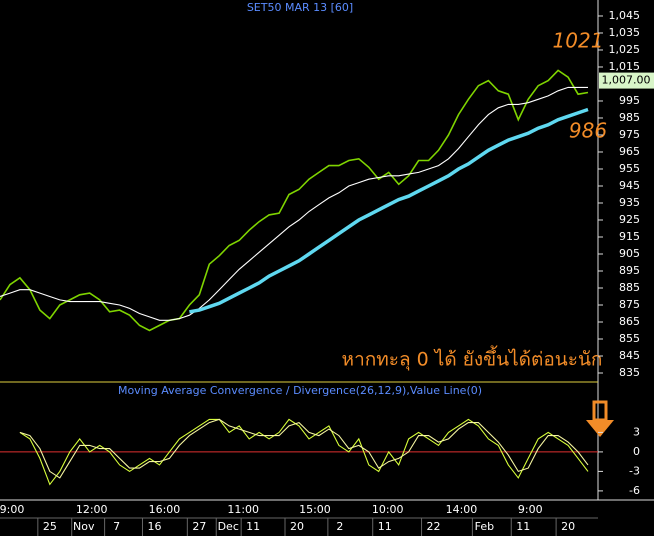 The image size is (654, 536). Describe the element at coordinates (600, 418) in the screenshot. I see `arrow-icon` at that location.